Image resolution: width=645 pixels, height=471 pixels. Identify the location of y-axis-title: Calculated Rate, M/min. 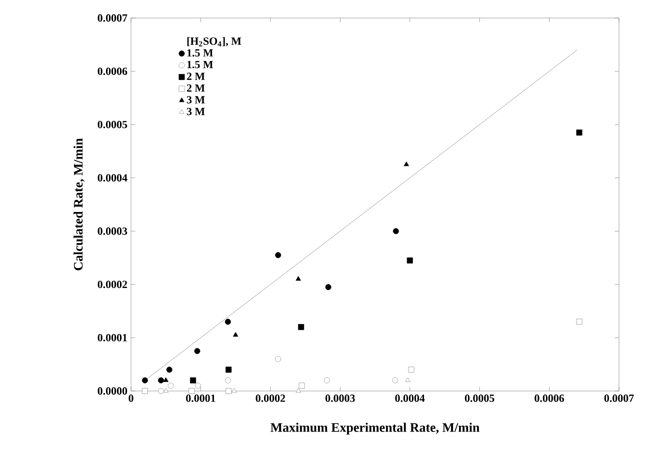
(79, 204).